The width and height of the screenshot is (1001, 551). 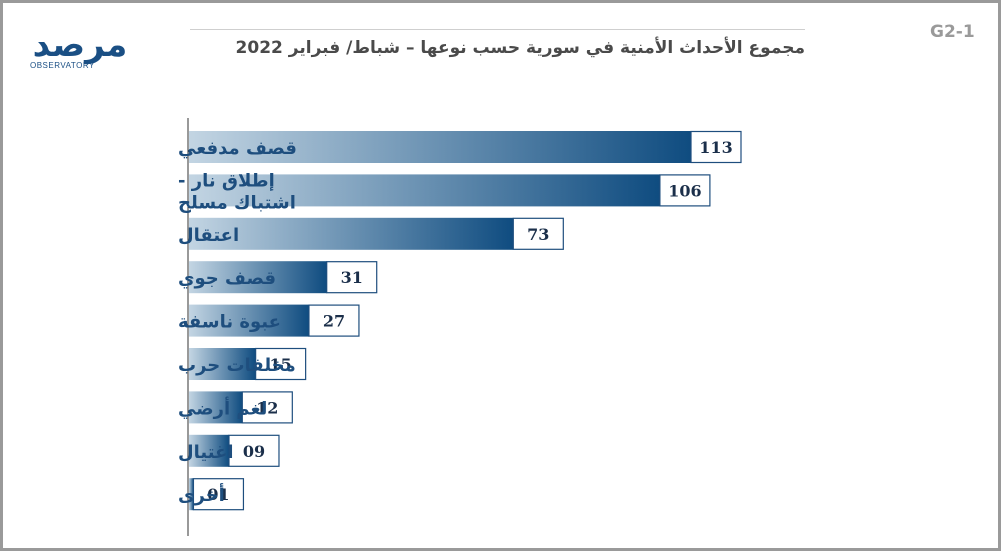 I want to click on data-label-5: 15, so click(x=281, y=364).